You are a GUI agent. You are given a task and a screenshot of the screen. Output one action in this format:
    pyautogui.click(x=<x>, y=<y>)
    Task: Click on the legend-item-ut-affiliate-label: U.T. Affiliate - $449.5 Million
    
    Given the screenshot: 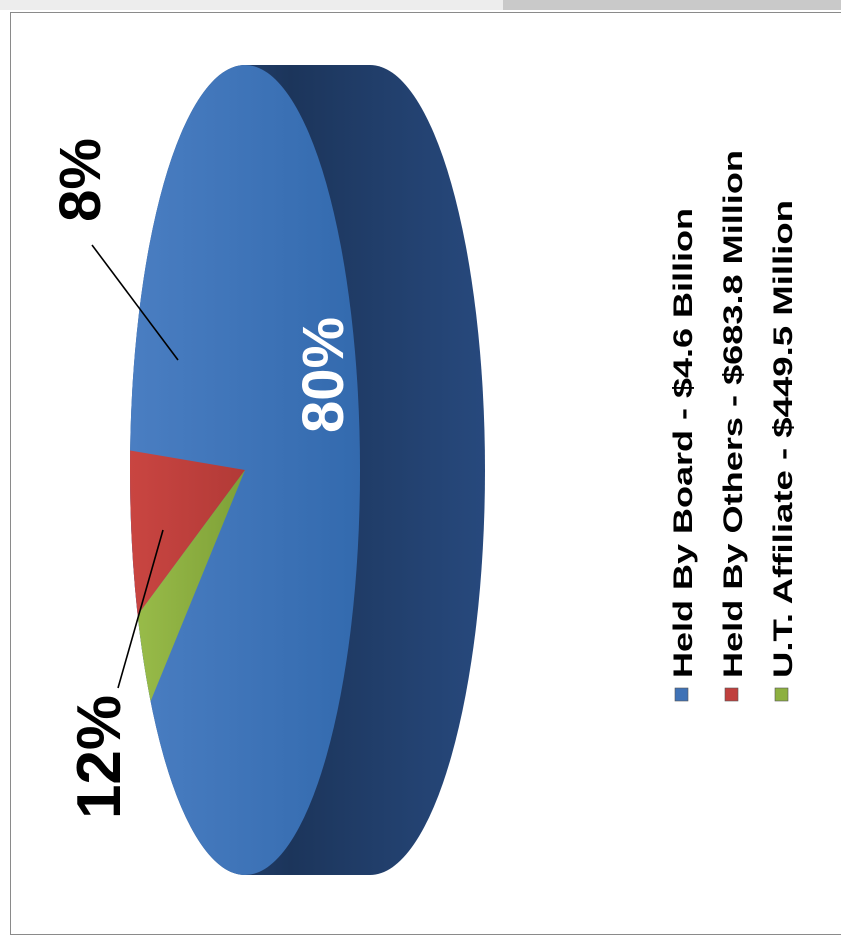 What is the action you would take?
    pyautogui.click(x=783, y=439)
    